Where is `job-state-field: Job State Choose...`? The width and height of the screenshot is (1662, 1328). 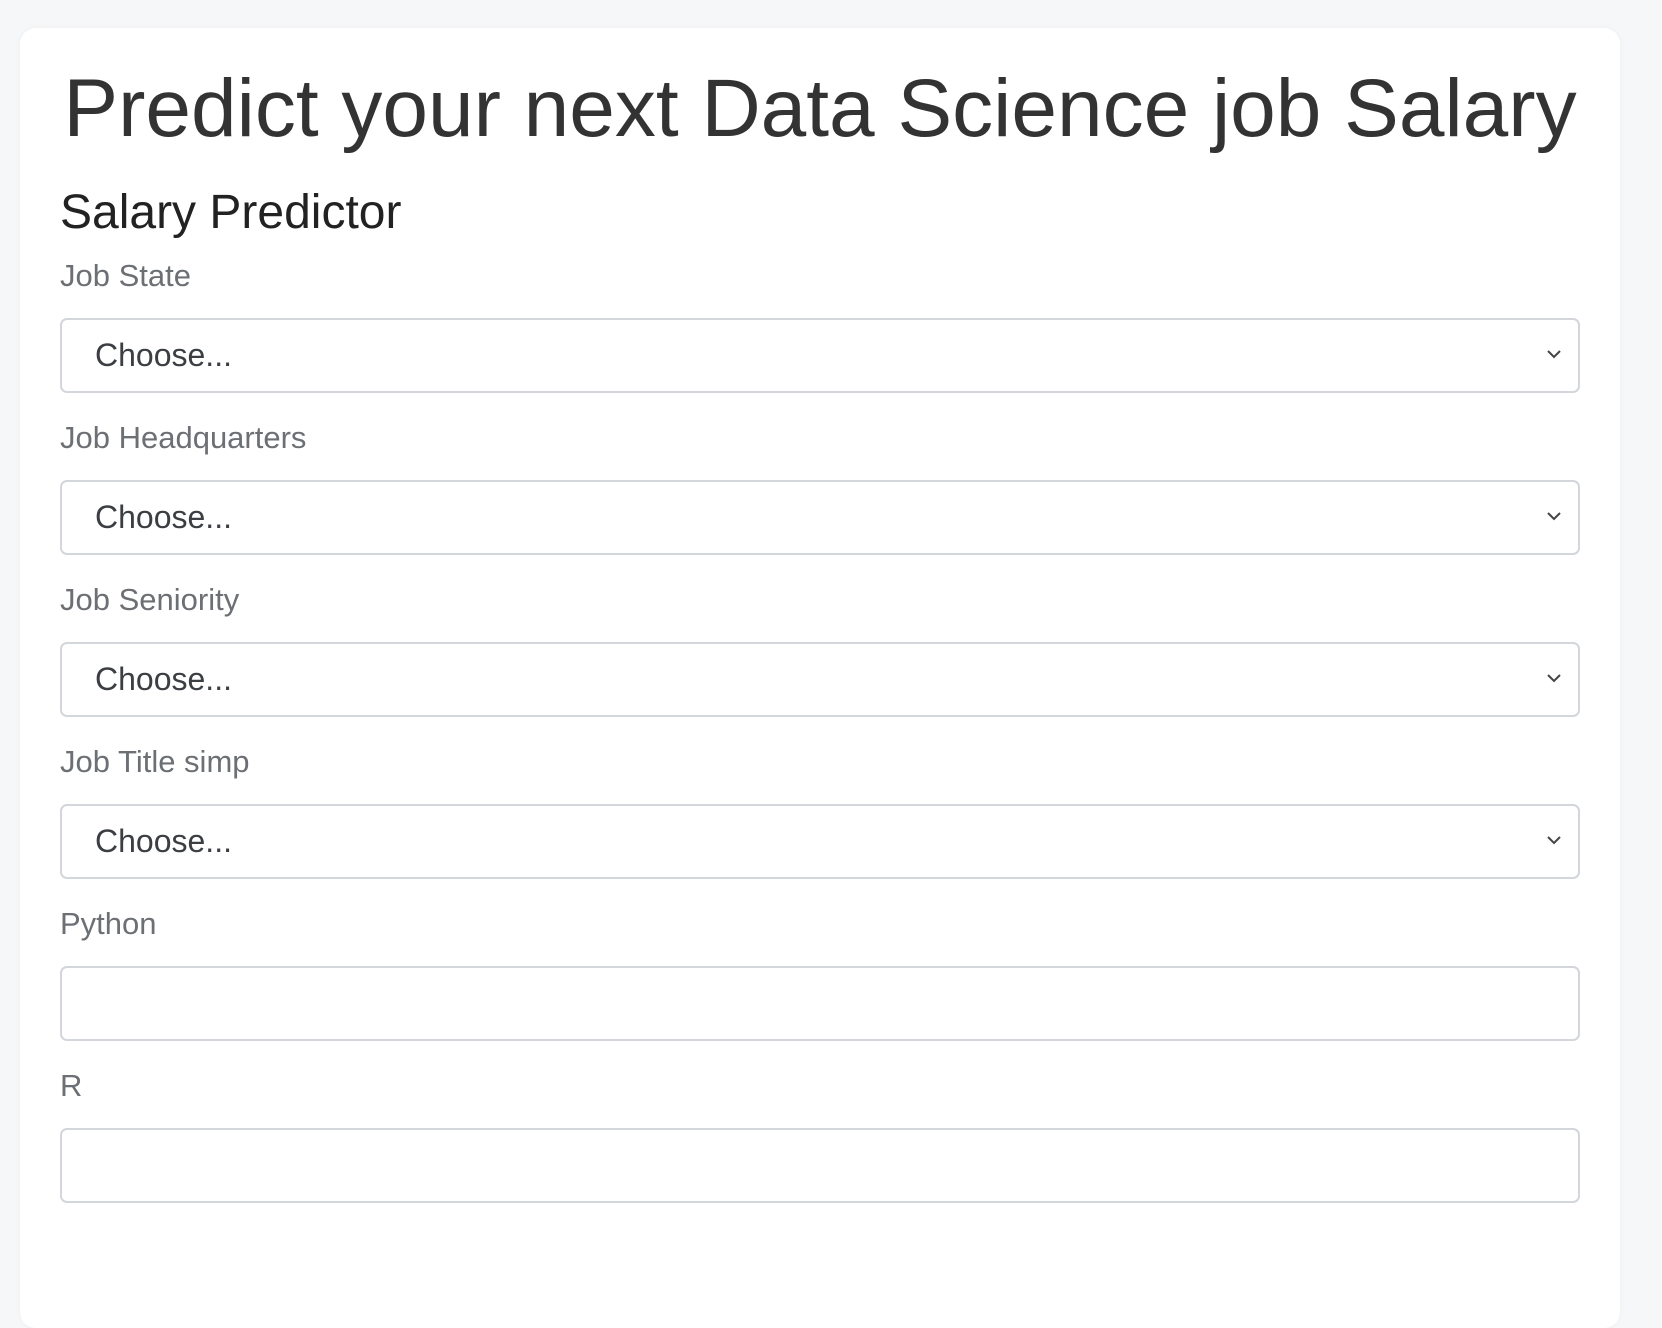
job-state-field: Job State Choose... is located at coordinates (820, 325).